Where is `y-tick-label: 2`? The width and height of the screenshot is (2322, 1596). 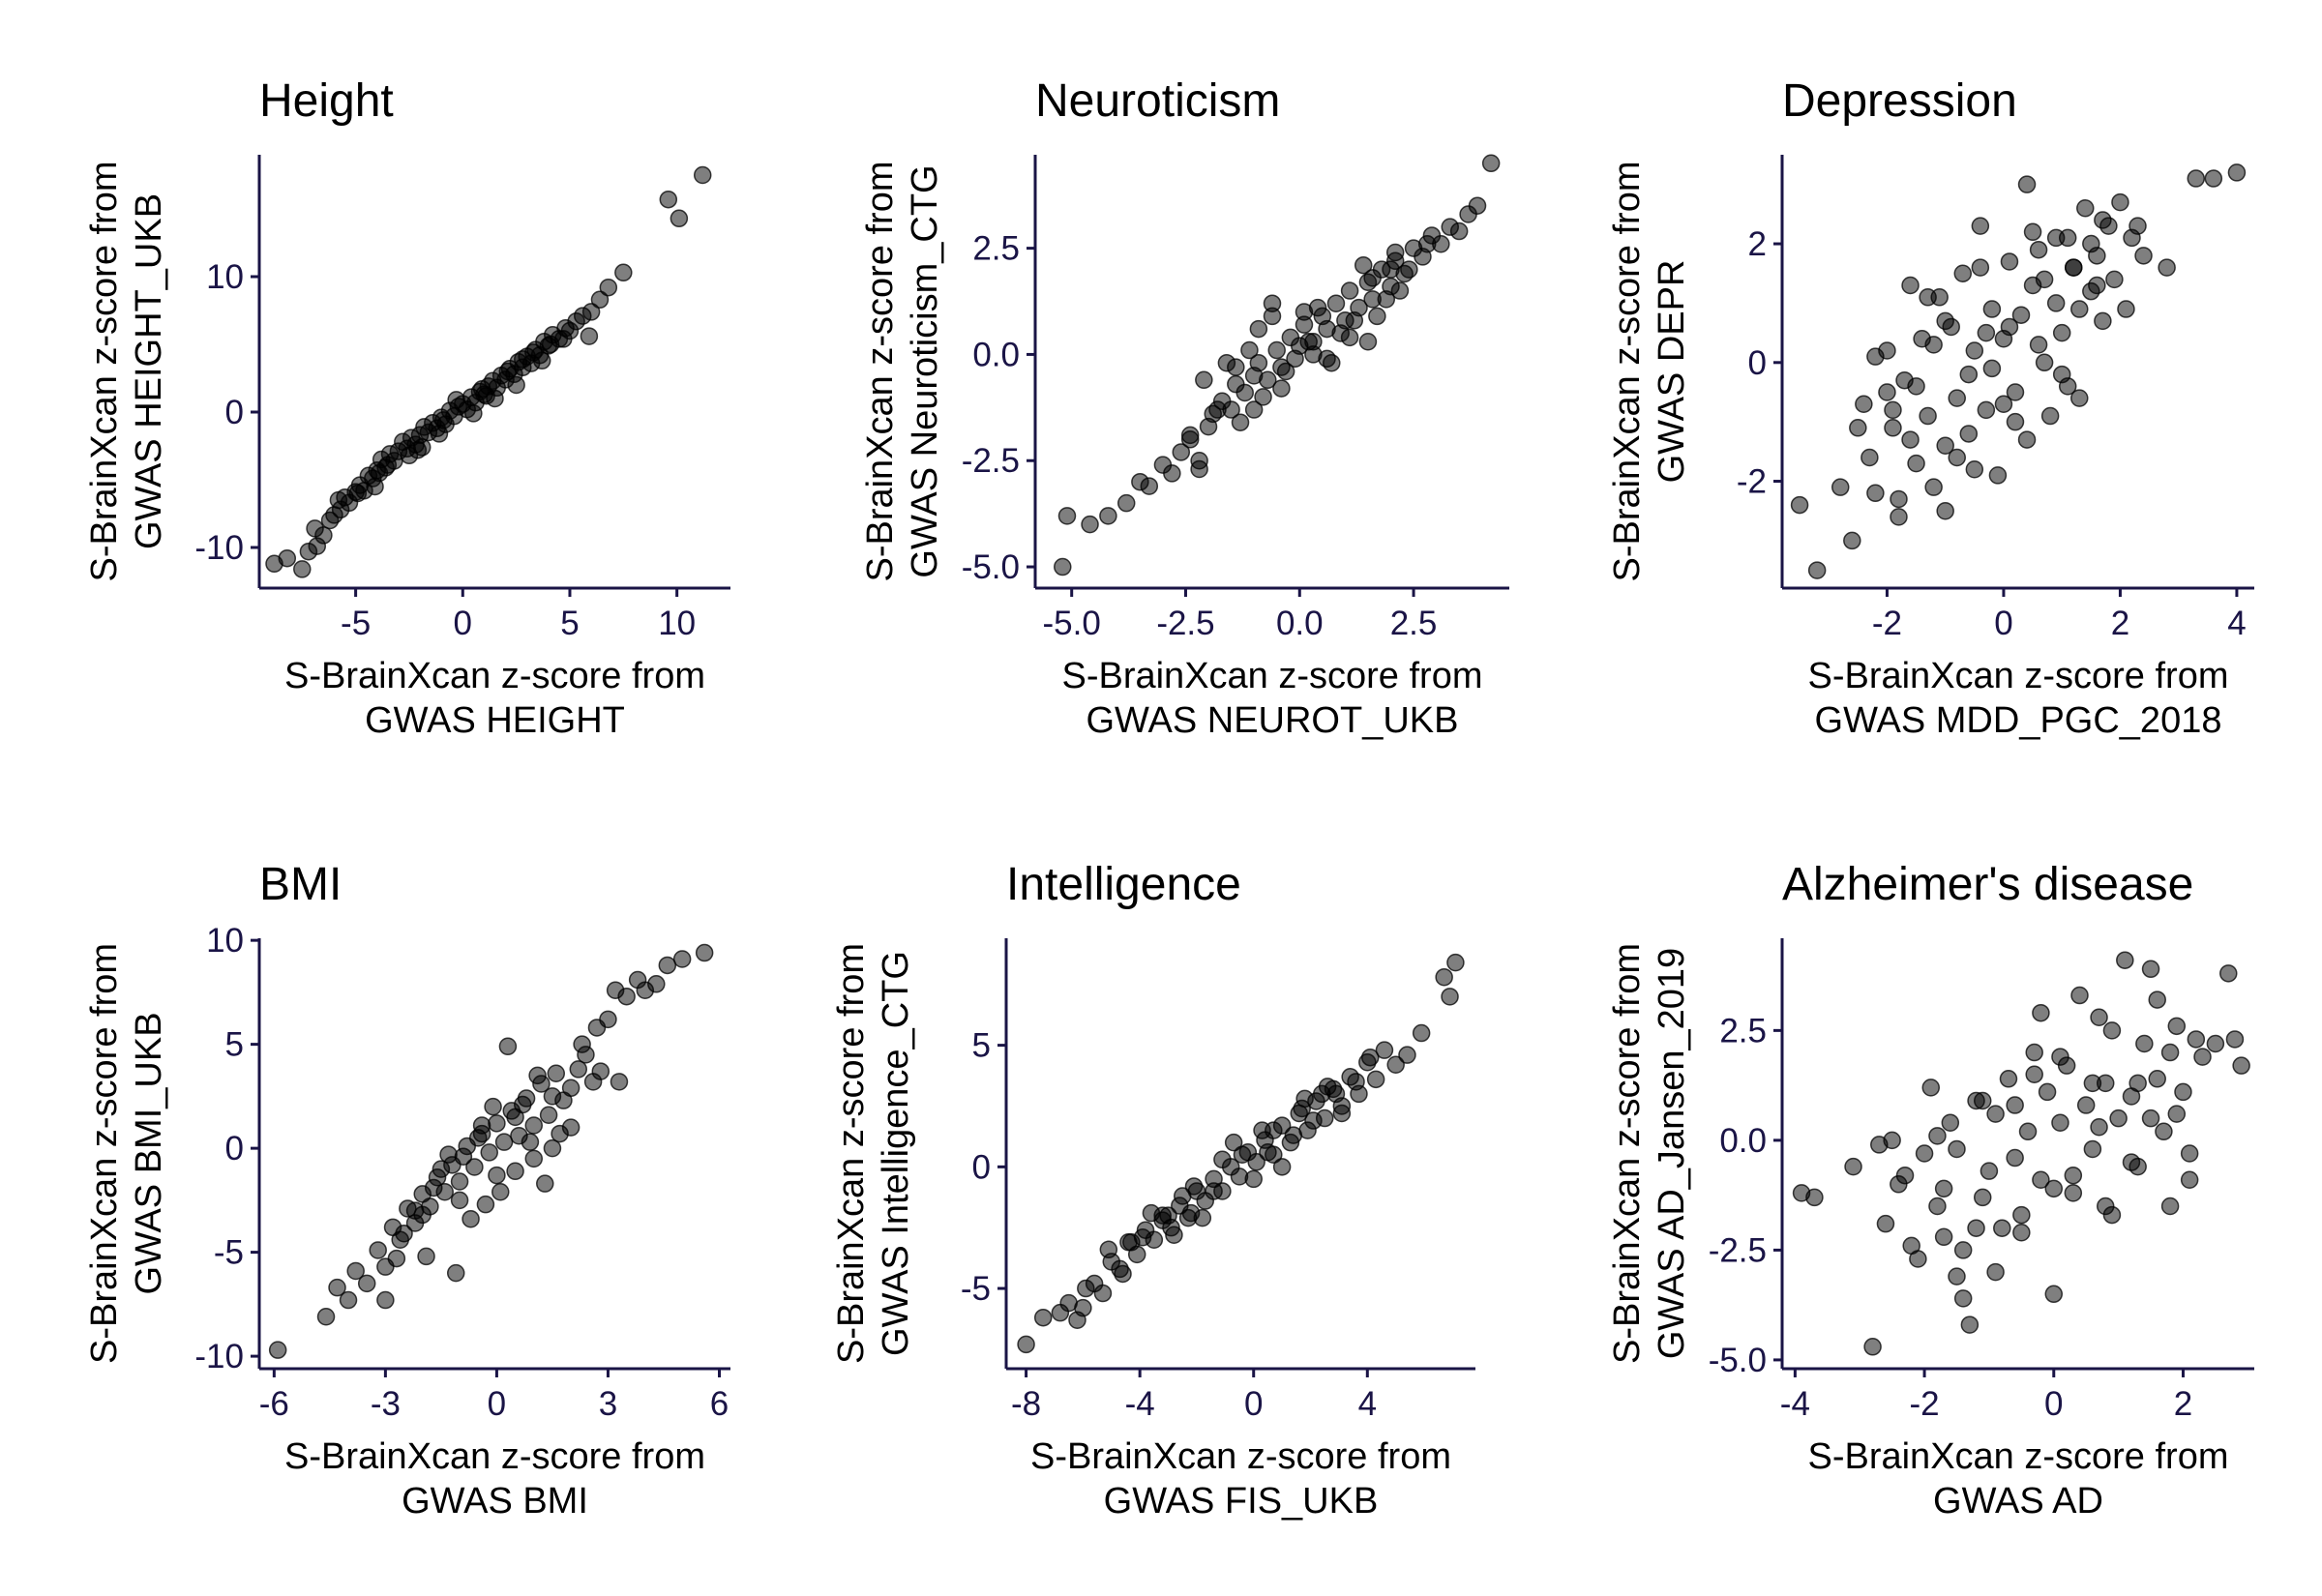
y-tick-label: 2 is located at coordinates (1757, 244).